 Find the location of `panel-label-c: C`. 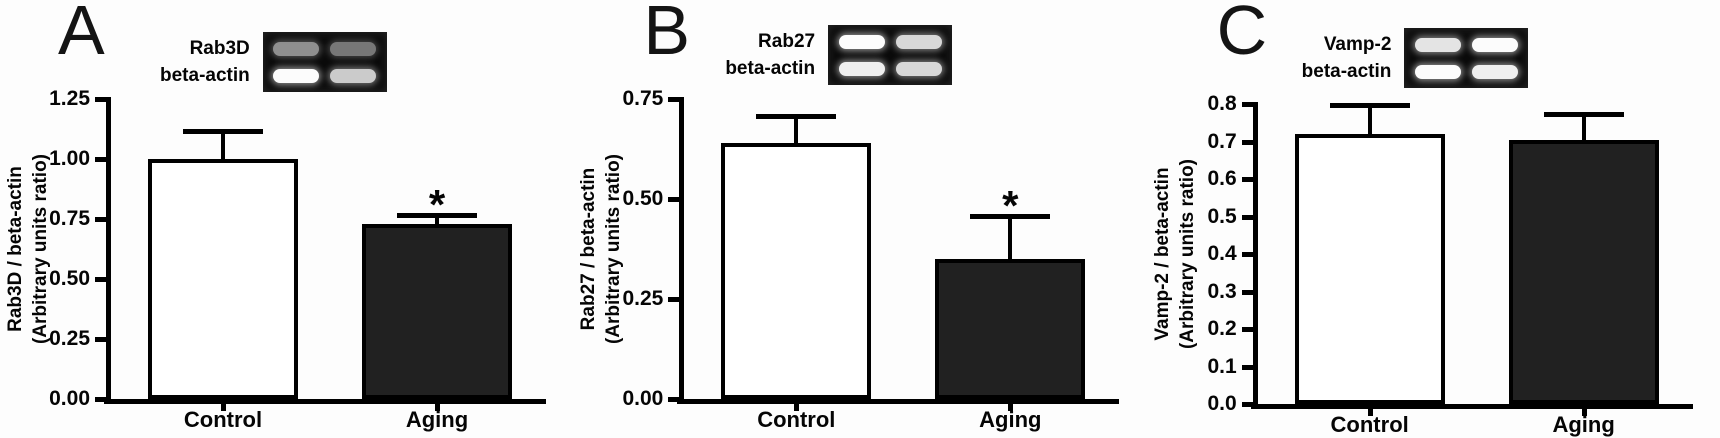

panel-label-c: C is located at coordinates (1242, 34).